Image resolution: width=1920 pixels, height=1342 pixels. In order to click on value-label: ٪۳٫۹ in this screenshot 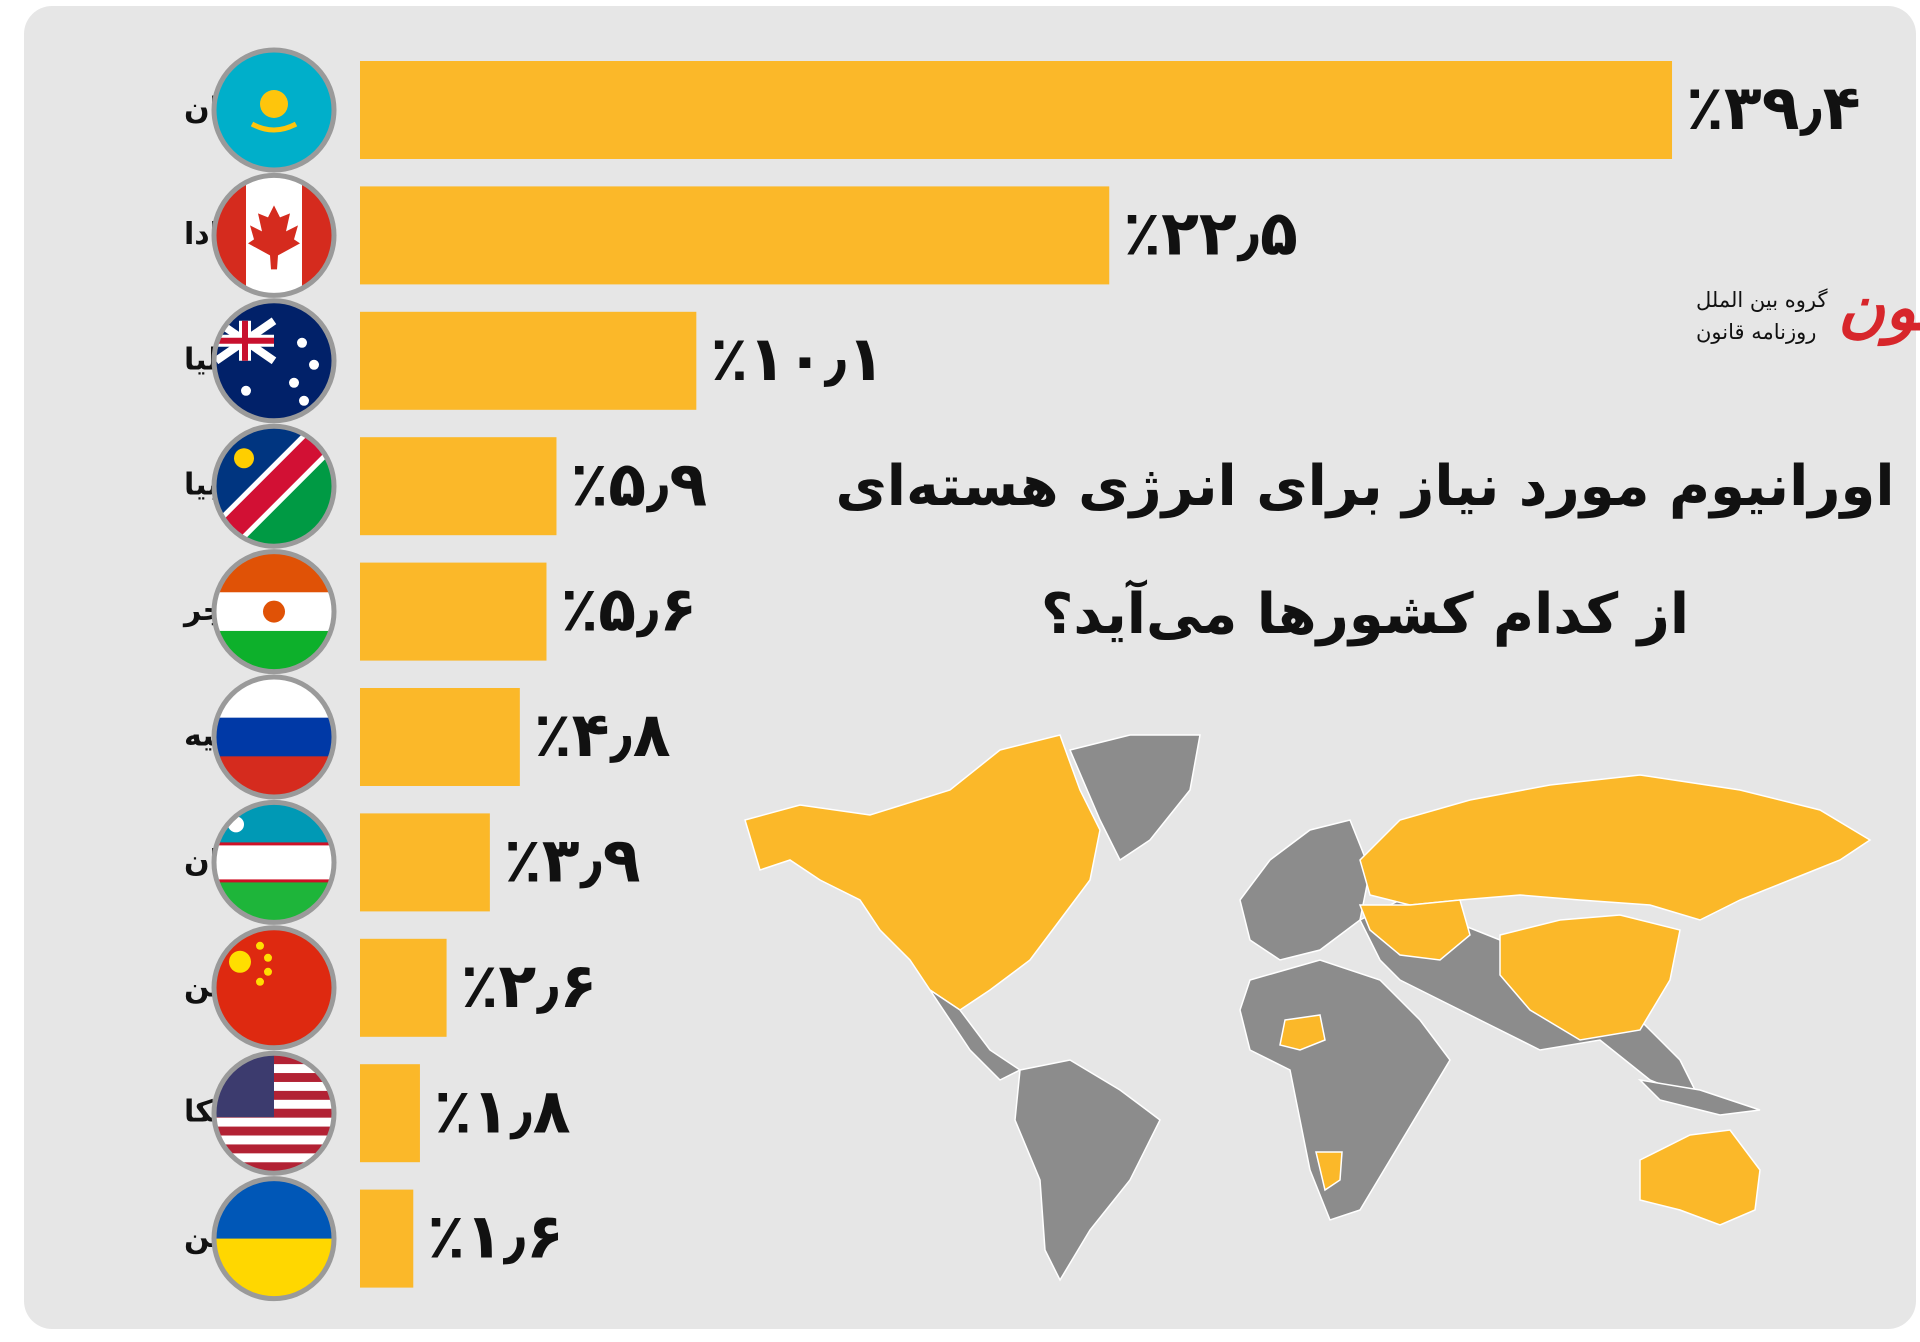, I will do `click(572, 859)`.